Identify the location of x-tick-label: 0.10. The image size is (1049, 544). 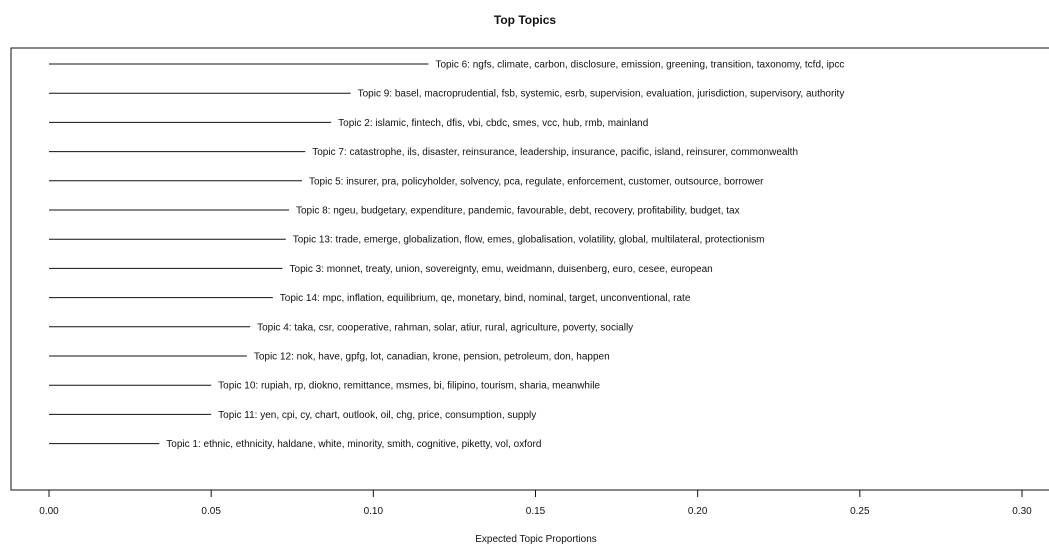
(374, 511).